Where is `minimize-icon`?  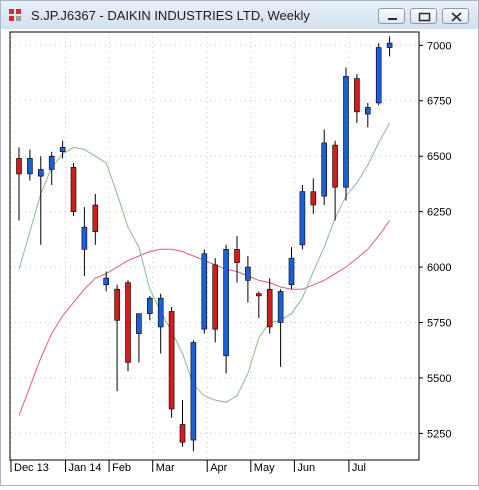 minimize-icon is located at coordinates (392, 19).